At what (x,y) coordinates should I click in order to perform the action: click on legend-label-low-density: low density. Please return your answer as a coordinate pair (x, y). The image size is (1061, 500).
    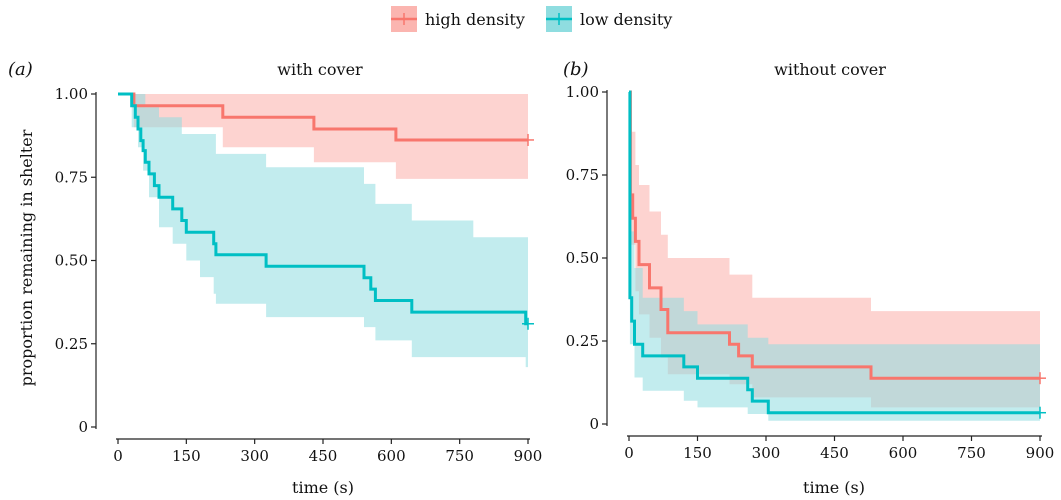
    Looking at the image, I should click on (626, 19).